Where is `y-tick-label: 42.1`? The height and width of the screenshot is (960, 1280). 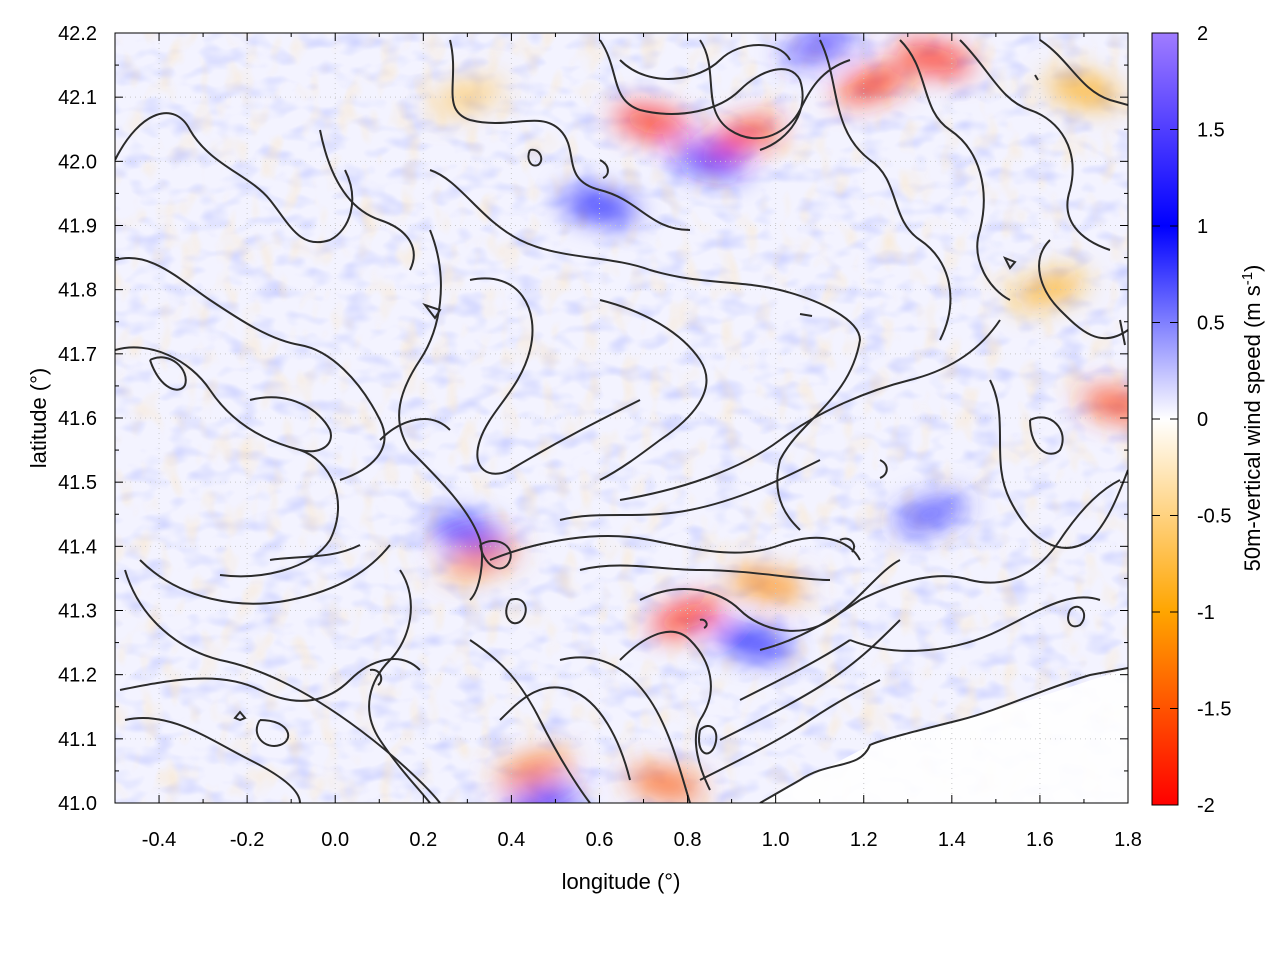
y-tick-label: 42.1 is located at coordinates (77, 98).